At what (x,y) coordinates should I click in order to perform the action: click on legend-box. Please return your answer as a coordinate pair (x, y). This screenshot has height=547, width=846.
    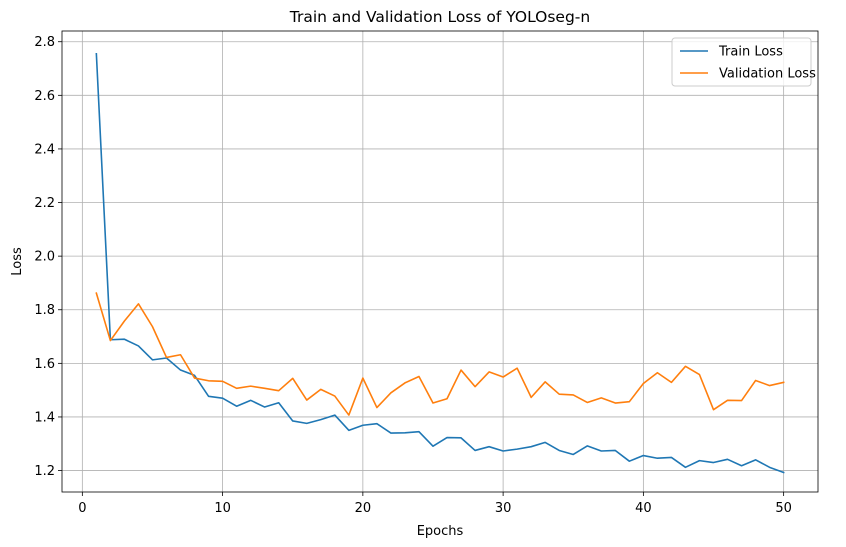
    Looking at the image, I should click on (741, 62).